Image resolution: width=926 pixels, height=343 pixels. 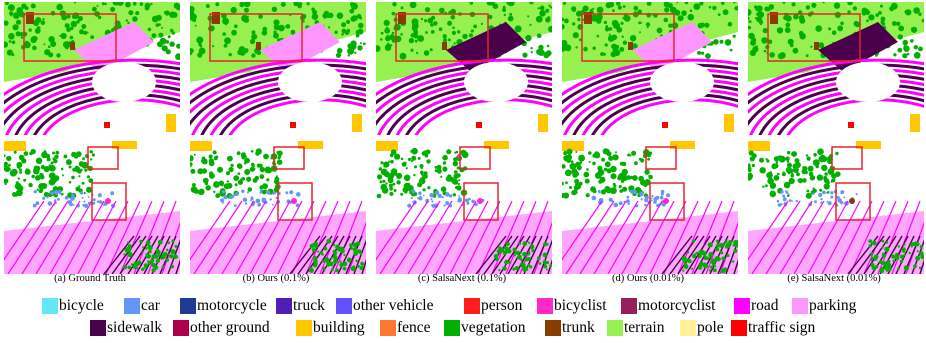 What do you see at coordinates (384, 306) in the screenshot?
I see `legend-item-other-vehicle: other vehicle` at bounding box center [384, 306].